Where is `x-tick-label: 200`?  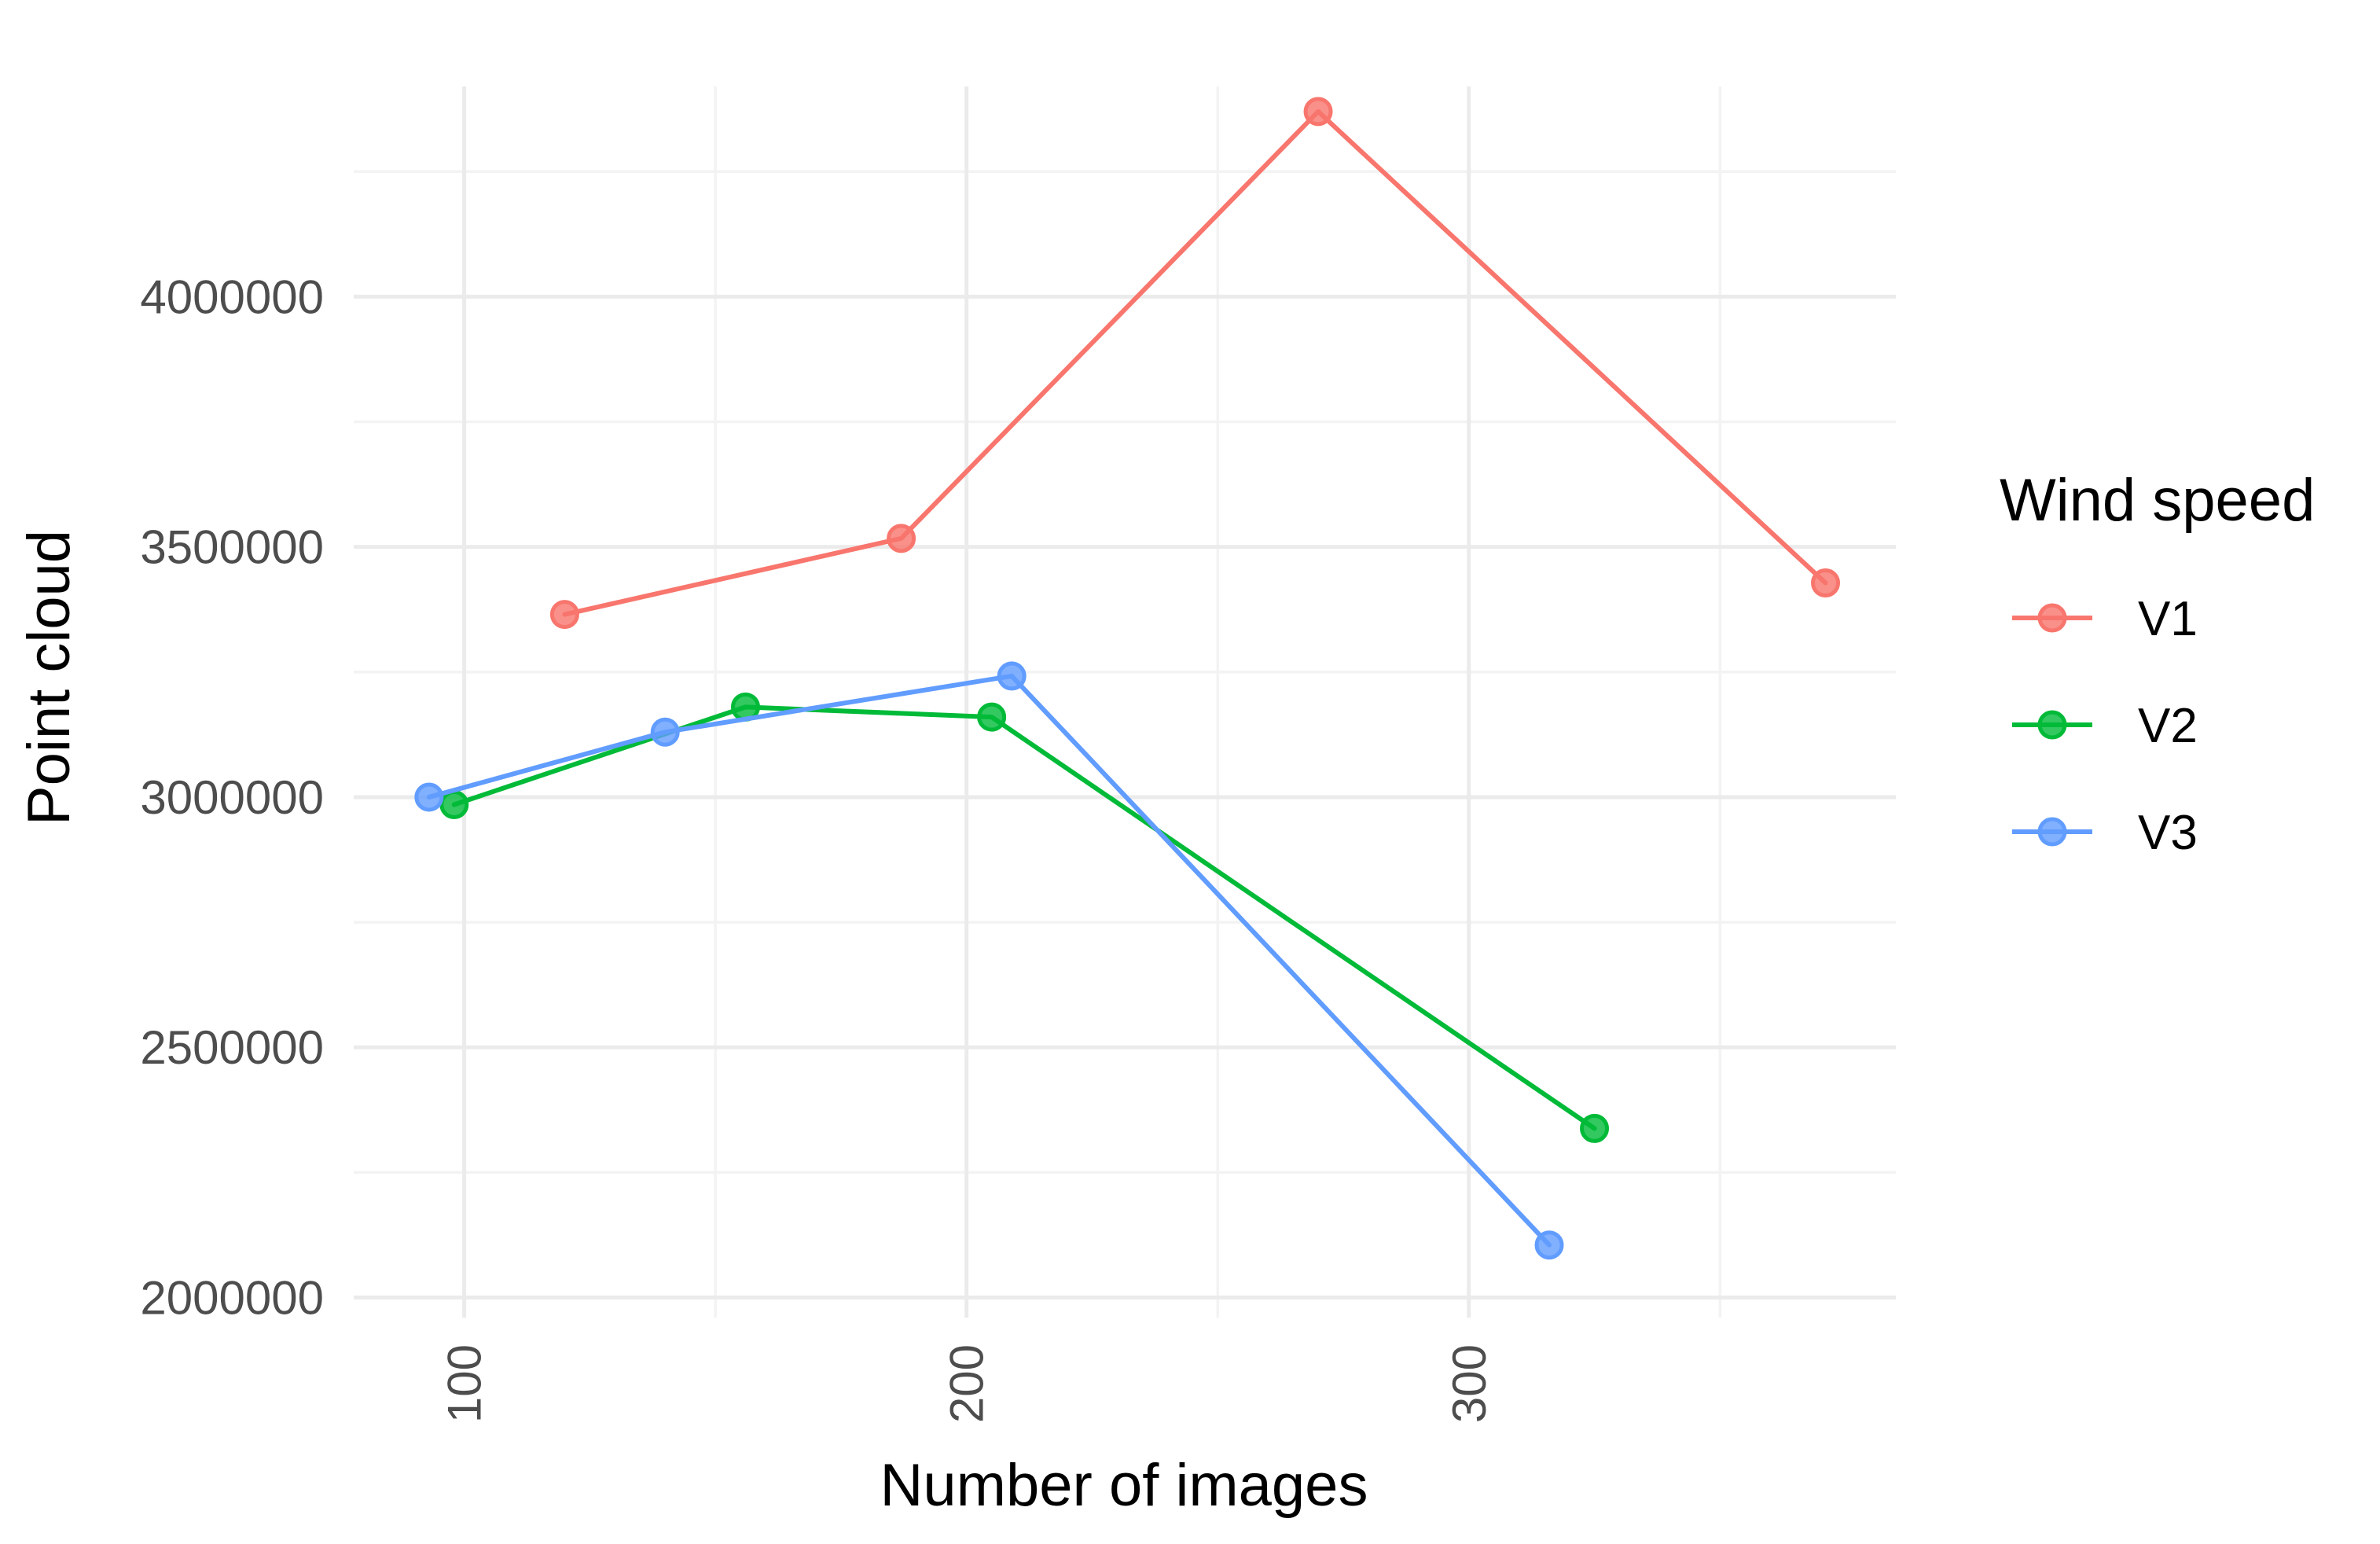 x-tick-label: 200 is located at coordinates (967, 1384).